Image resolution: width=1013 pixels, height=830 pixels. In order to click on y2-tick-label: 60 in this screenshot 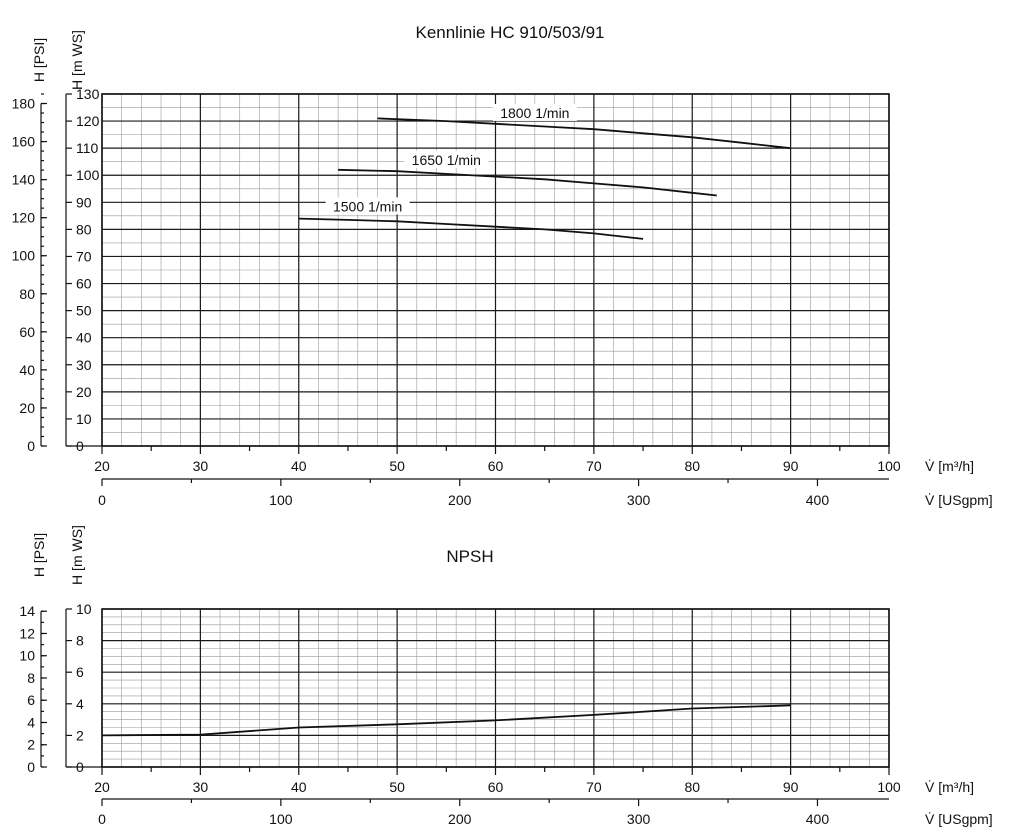, I will do `click(27, 332)`.